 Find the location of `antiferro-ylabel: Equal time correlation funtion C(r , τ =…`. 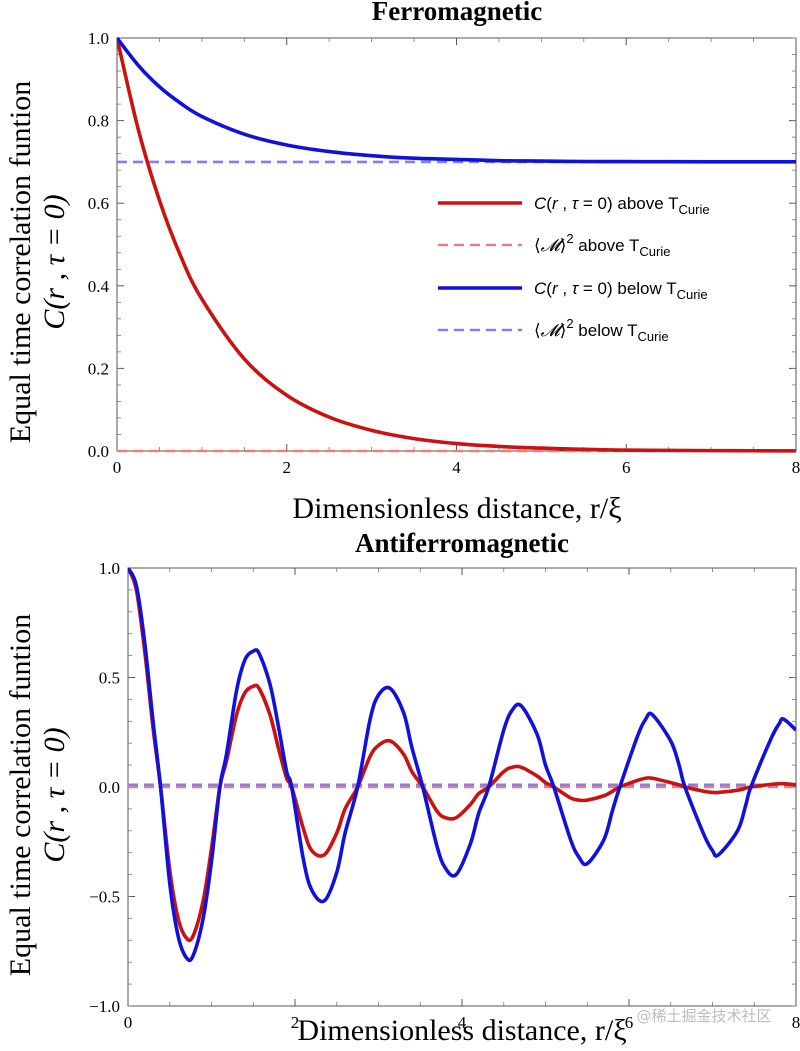

antiferro-ylabel: Equal time correlation funtion C(r , τ =… is located at coordinates (37, 795).